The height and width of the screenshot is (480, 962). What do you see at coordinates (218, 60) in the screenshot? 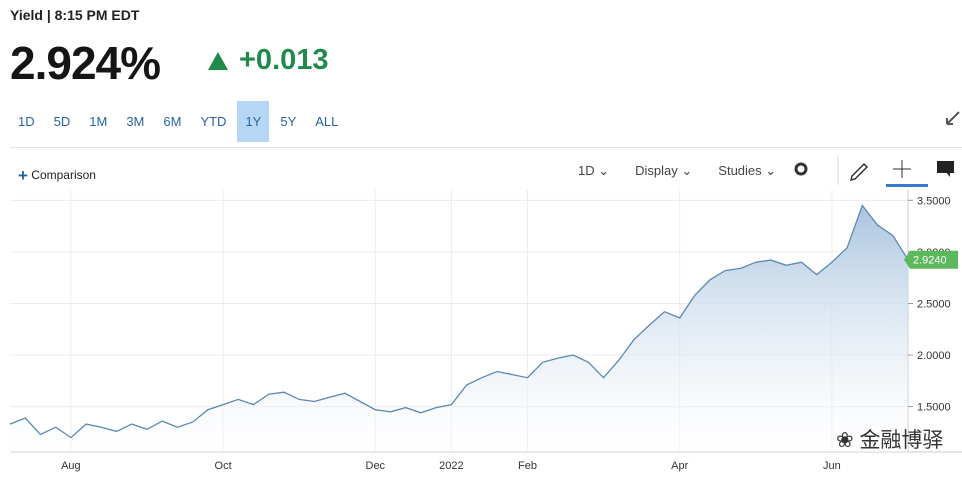
I see `up-arrow` at bounding box center [218, 60].